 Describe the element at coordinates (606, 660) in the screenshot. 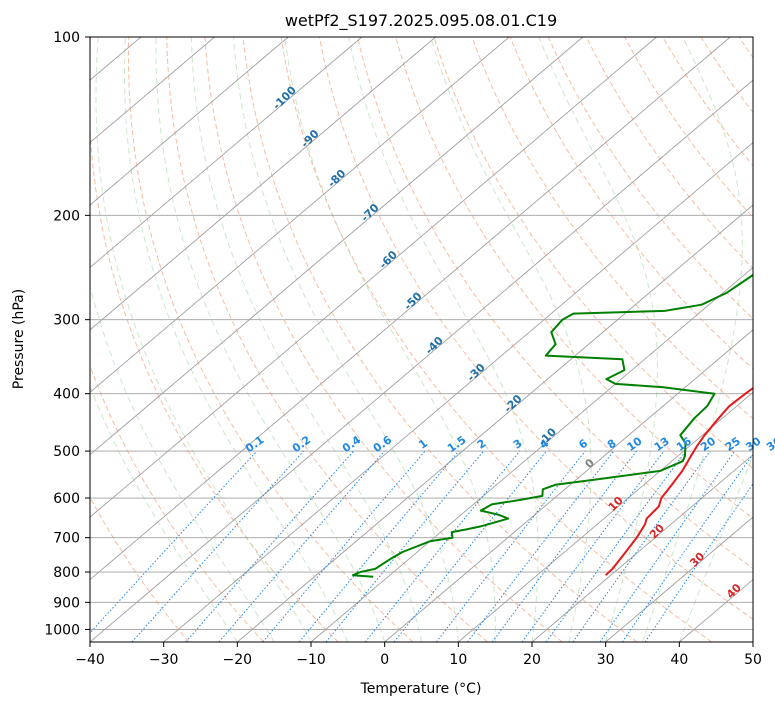

I see `x-tick-label: 30` at that location.